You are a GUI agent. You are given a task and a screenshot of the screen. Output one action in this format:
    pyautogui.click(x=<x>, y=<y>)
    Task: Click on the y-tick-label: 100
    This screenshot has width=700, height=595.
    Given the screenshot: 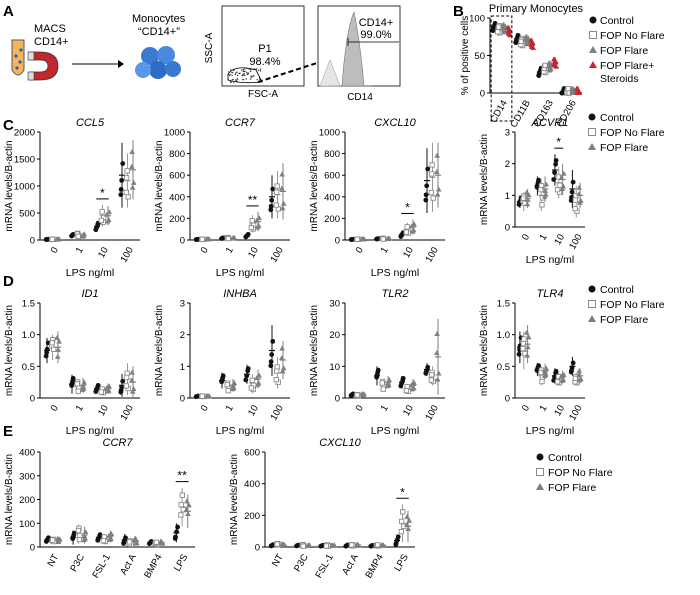 What is the action you would take?
    pyautogui.click(x=477, y=19)
    